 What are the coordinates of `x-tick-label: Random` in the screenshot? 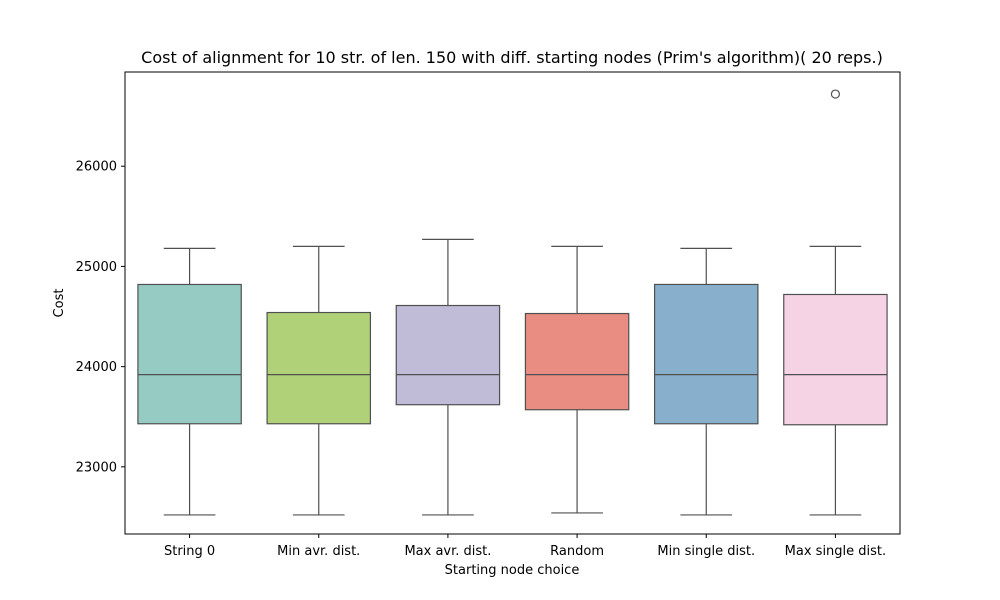 It's located at (577, 551).